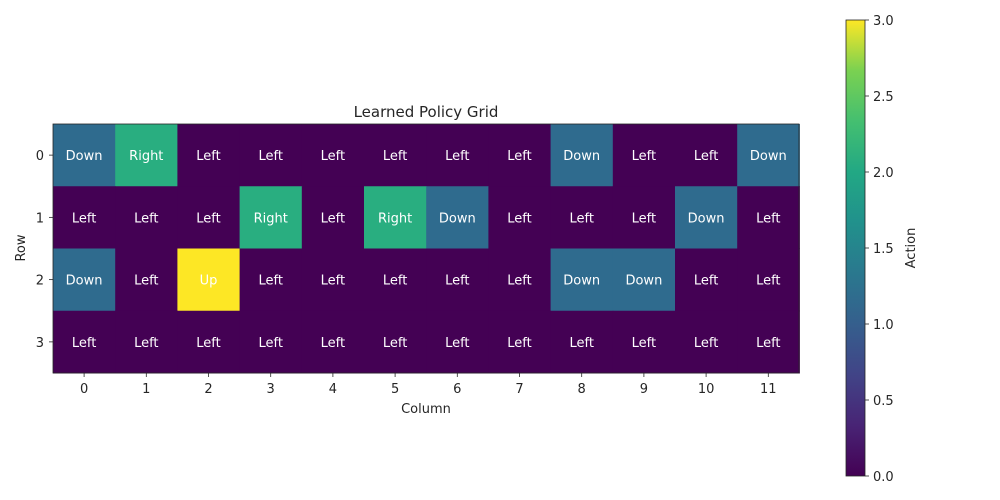 This screenshot has height=500, width=1000. I want to click on colorbar-tick-label: 3.0, so click(883, 21).